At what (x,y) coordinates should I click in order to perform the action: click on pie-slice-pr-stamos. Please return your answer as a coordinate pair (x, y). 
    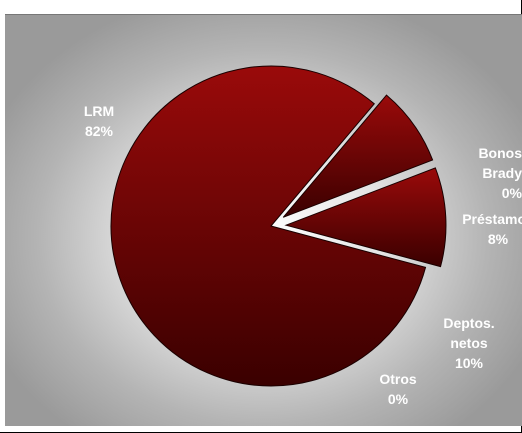
    Looking at the image, I should click on (358, 156).